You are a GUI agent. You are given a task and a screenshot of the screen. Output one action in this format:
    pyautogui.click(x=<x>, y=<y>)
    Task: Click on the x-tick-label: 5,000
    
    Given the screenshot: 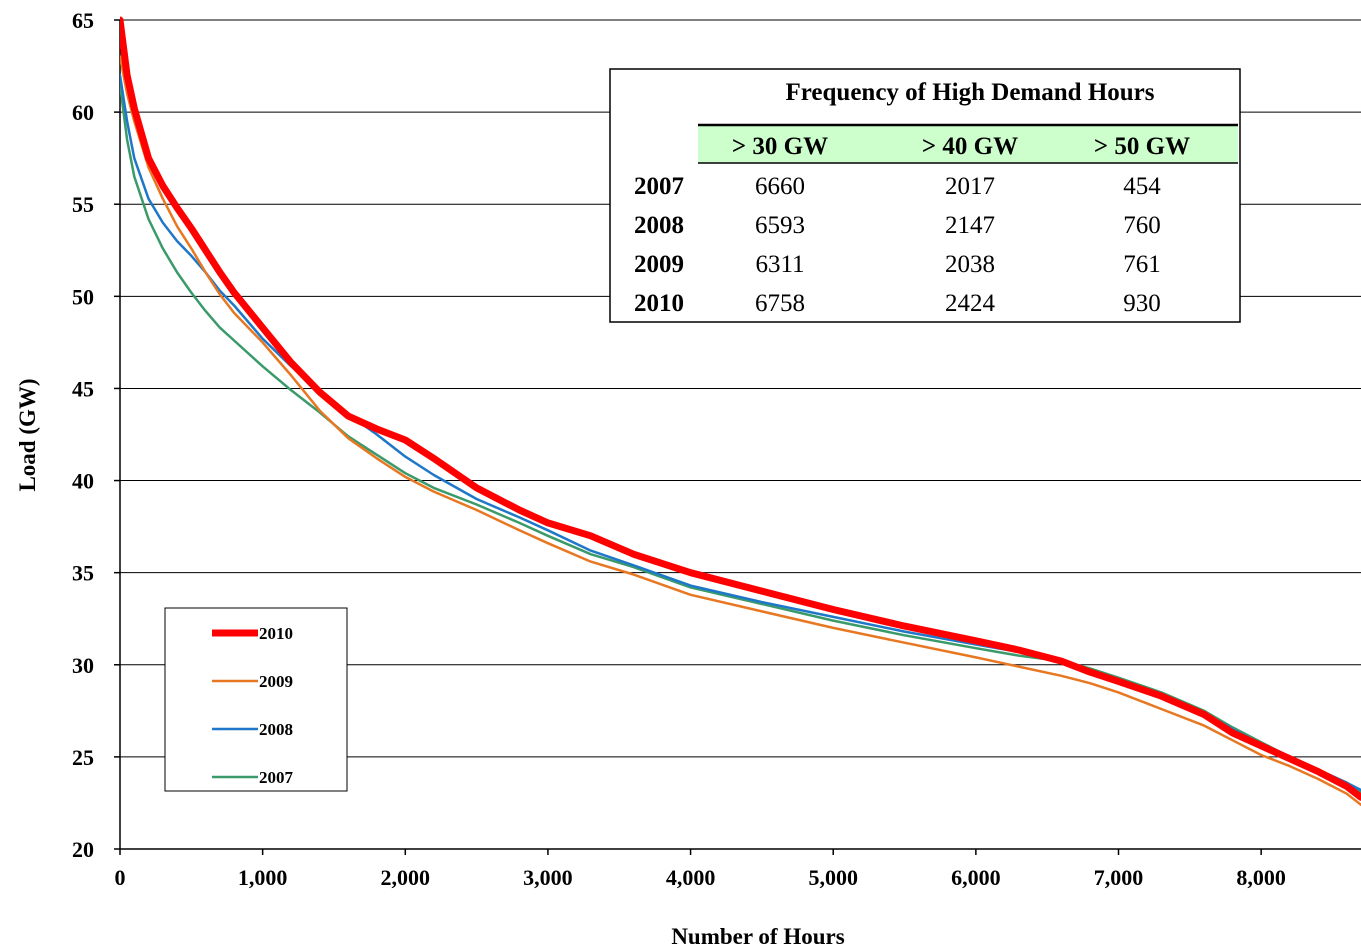 What is the action you would take?
    pyautogui.click(x=833, y=877)
    